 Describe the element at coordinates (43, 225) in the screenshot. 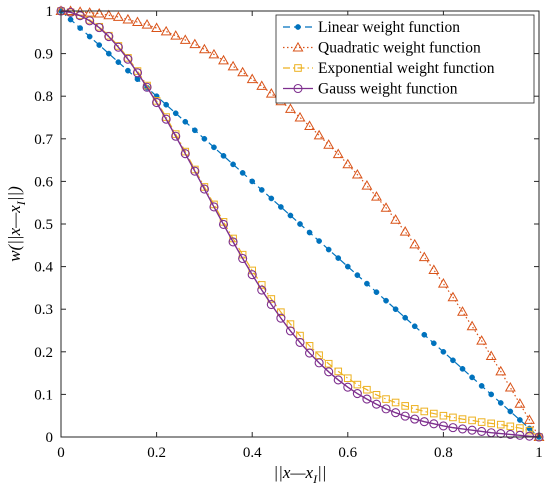

I see `y-tick-label: 0.5` at that location.